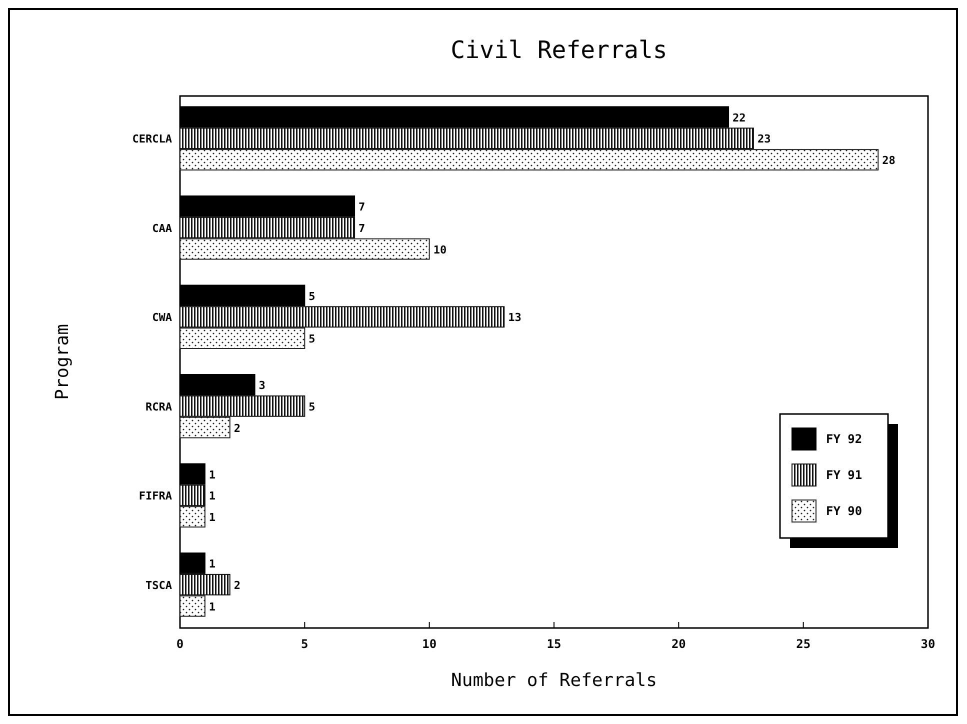 The image size is (967, 724). Describe the element at coordinates (180, 644) in the screenshot. I see `x-tick-label: 0` at that location.